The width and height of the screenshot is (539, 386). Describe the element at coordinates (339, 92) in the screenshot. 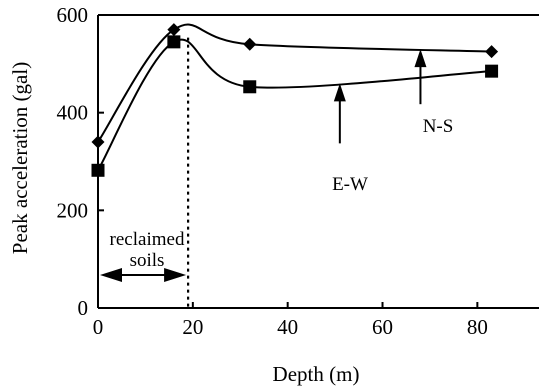

I see `ew-arrow-head` at that location.